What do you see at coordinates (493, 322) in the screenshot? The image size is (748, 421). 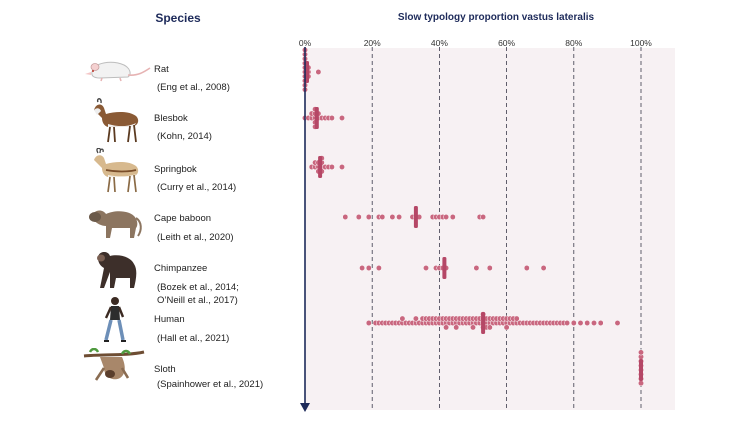 I see `series-human` at bounding box center [493, 322].